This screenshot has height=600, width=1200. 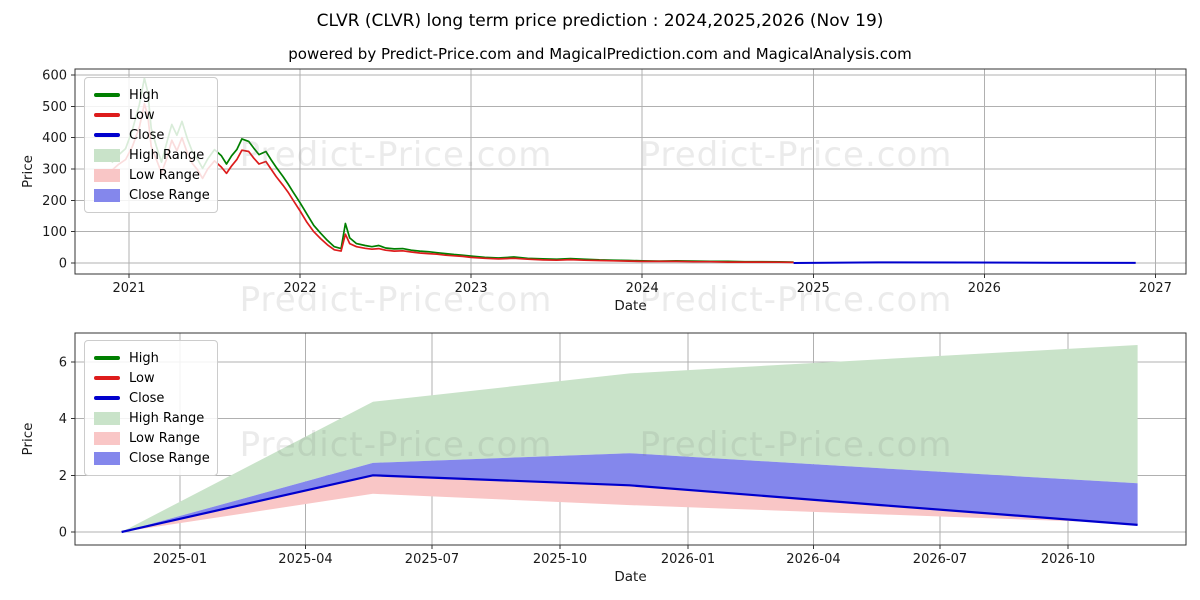 What do you see at coordinates (54, 76) in the screenshot?
I see `top-chart-tick-label-y: 600` at bounding box center [54, 76].